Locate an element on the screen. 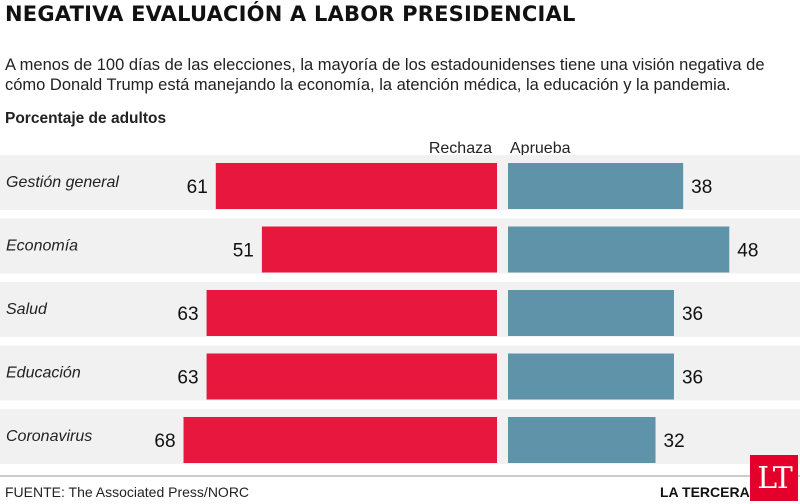 The height and width of the screenshot is (504, 800). category-label: Educación is located at coordinates (43, 373).